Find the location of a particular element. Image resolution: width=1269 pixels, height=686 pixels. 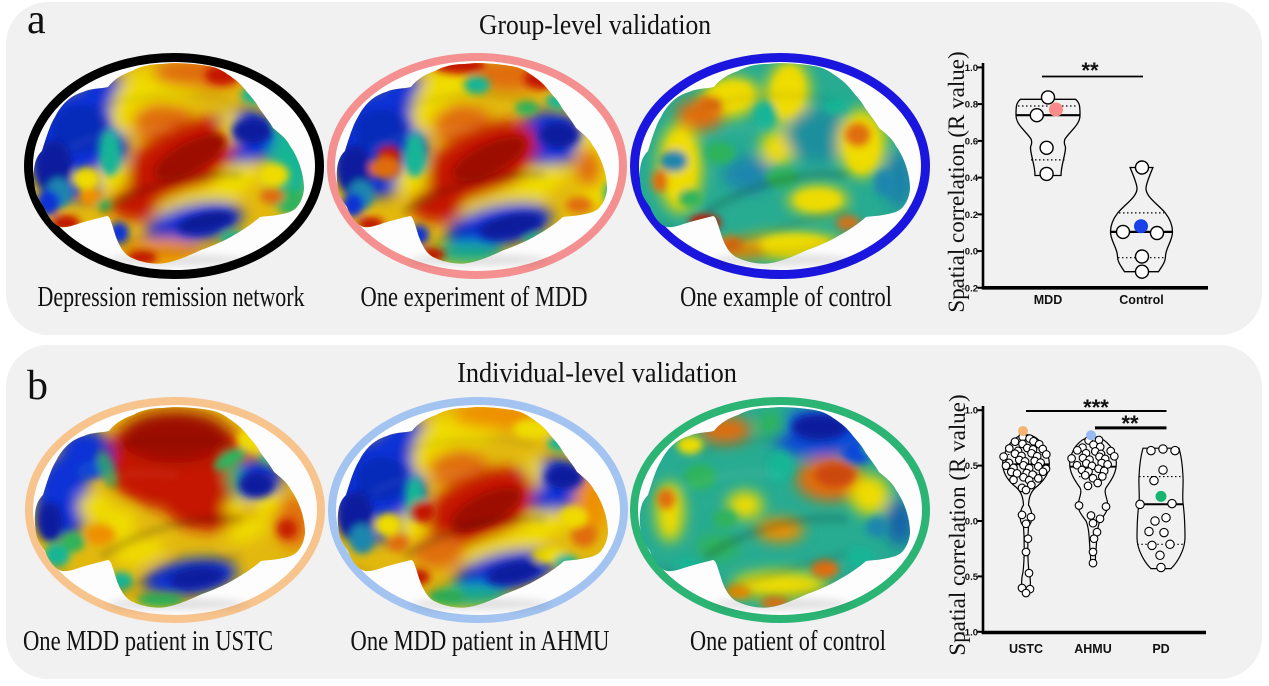

svg-text: 0.6 is located at coordinates (971, 141).